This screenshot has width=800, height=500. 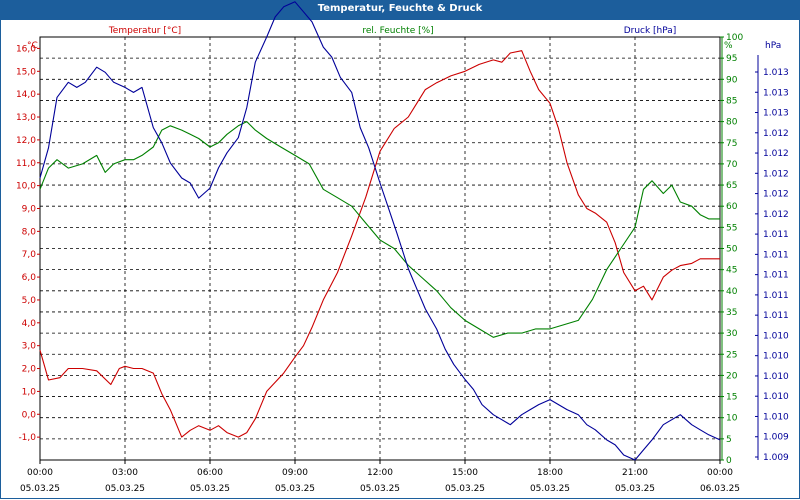 What do you see at coordinates (731, 186) in the screenshot?
I see `humidity-tick-label: 65` at bounding box center [731, 186].